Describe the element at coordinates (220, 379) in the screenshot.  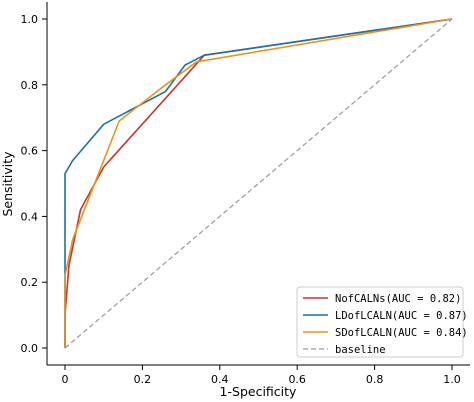
I see `x-tick-label: 0.4` at that location.